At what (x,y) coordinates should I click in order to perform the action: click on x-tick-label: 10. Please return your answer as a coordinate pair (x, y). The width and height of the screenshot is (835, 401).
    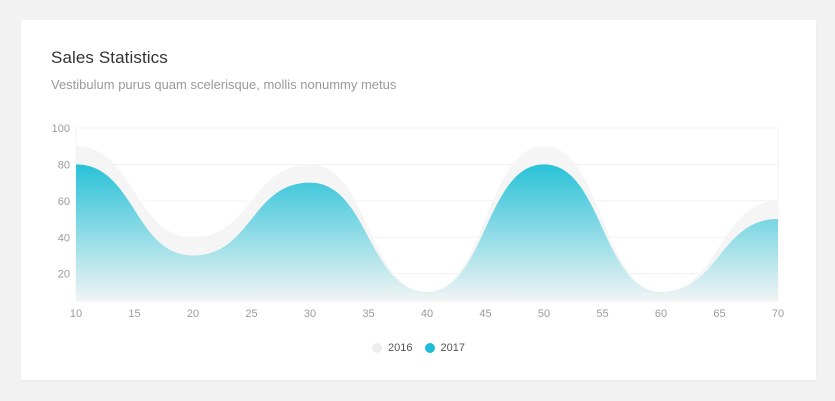
    Looking at the image, I should click on (76, 314).